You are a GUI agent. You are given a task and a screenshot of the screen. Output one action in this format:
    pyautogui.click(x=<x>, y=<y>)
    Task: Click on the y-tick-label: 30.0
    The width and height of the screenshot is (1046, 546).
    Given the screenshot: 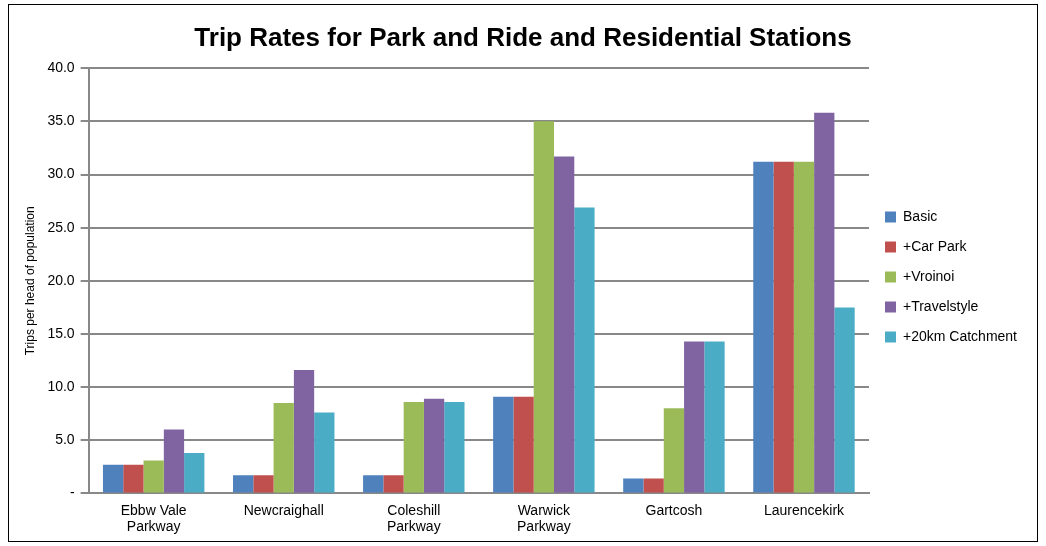 What is the action you would take?
    pyautogui.click(x=61, y=173)
    